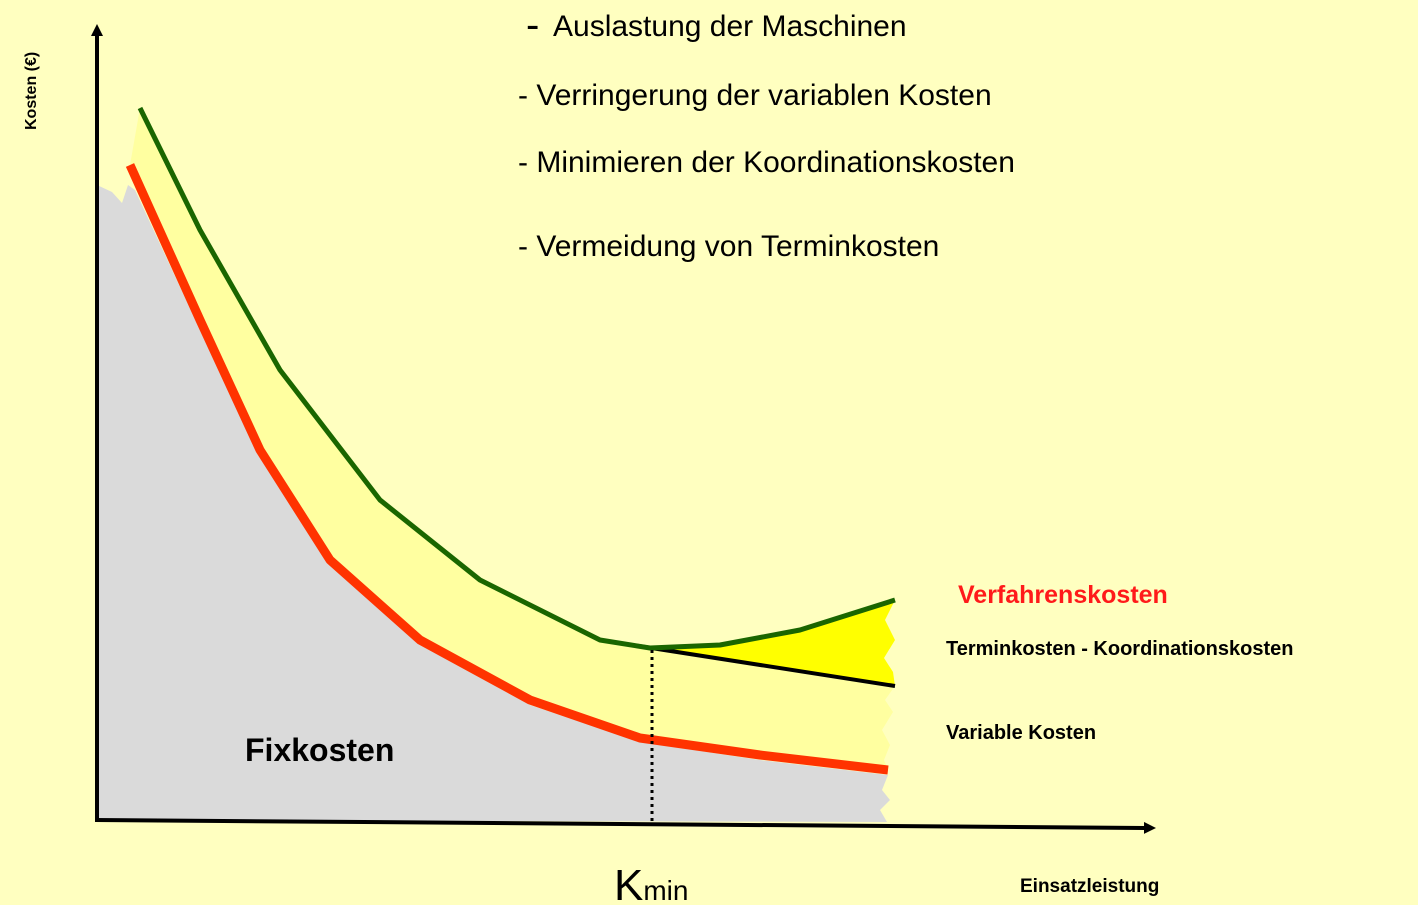 The image size is (1418, 905). Describe the element at coordinates (763, 95) in the screenshot. I see `bullet-text: Verringerung der variablen Kosten` at that location.